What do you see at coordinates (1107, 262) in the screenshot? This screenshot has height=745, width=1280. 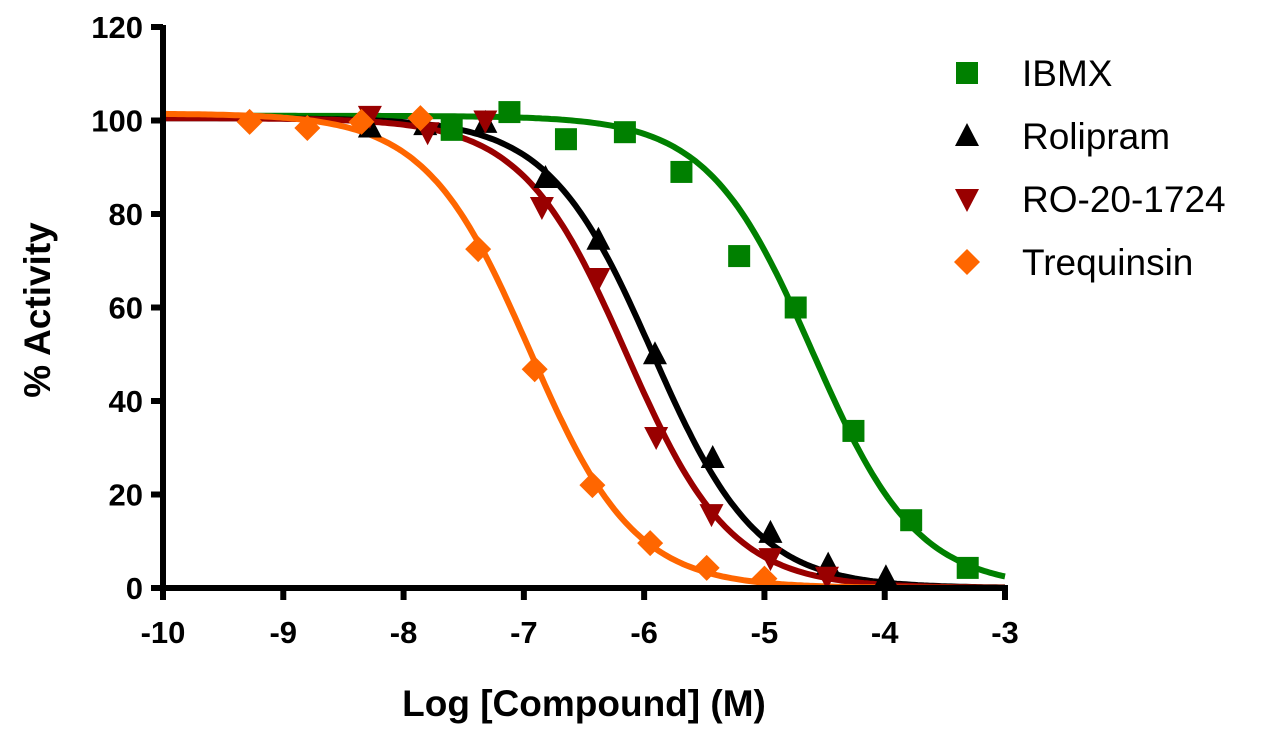 I see `legend-label-trequinsin: Trequinsin` at bounding box center [1107, 262].